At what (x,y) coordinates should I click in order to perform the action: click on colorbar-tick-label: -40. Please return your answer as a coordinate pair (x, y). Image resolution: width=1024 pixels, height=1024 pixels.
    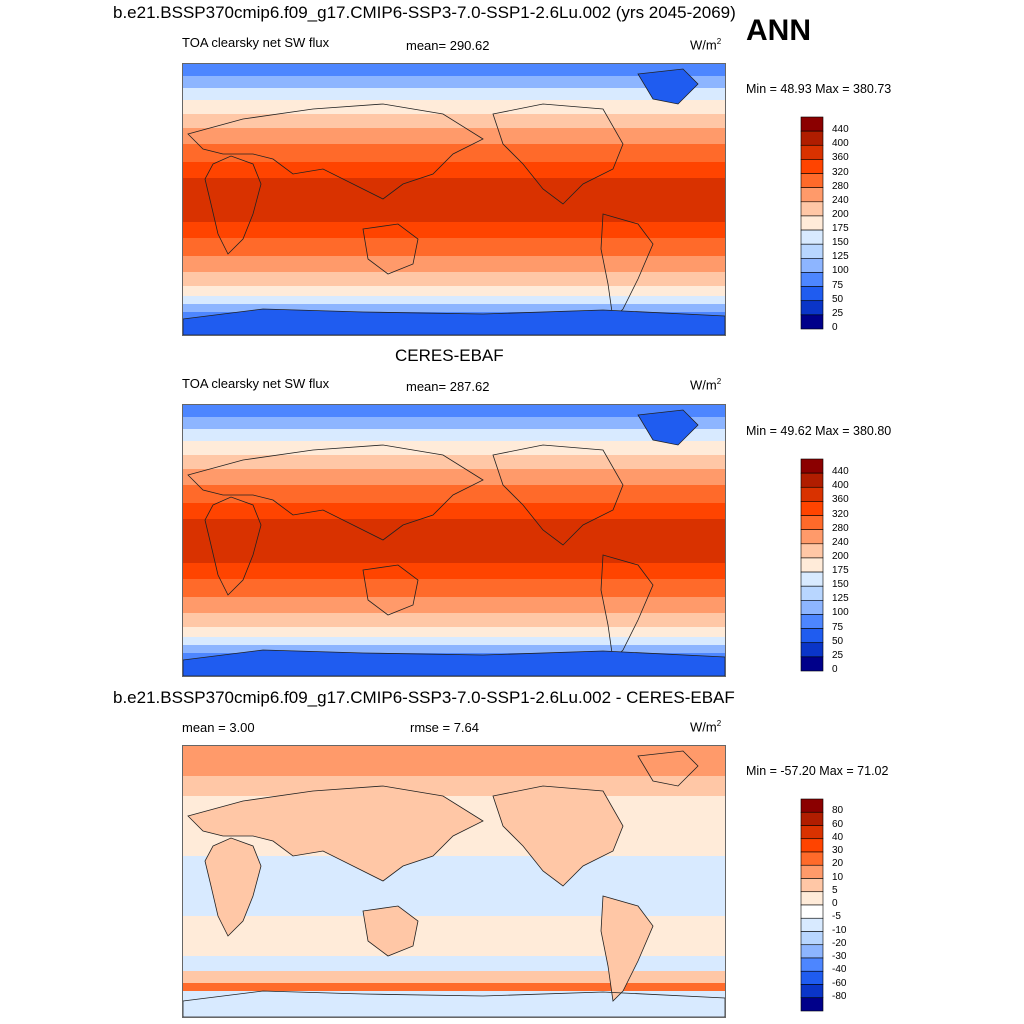
    Looking at the image, I should click on (839, 970).